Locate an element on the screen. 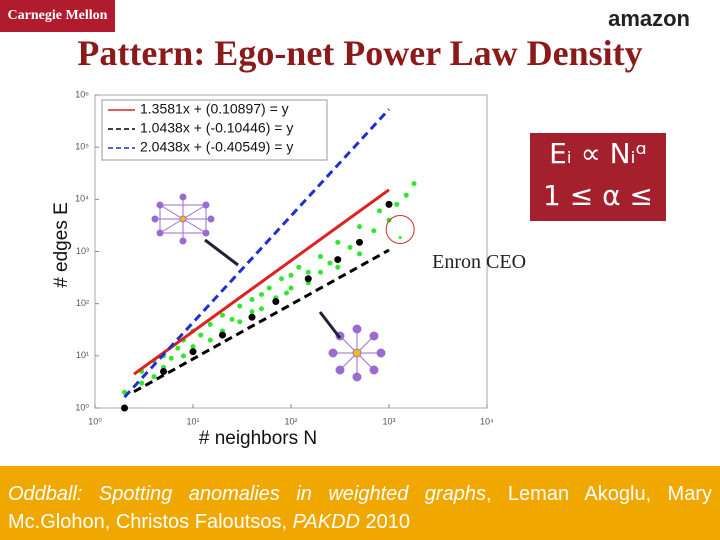 The height and width of the screenshot is (540, 720). citation-venue: PAKDD is located at coordinates (326, 522).